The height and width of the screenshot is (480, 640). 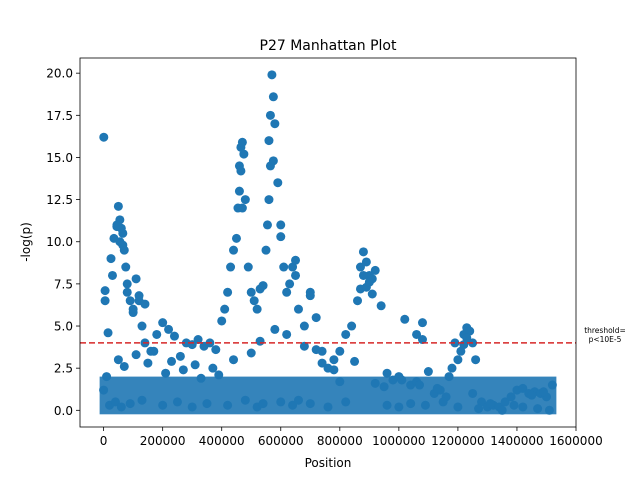 What do you see at coordinates (605, 330) in the screenshot?
I see `threshold-label-line1: threshold=` at bounding box center [605, 330].